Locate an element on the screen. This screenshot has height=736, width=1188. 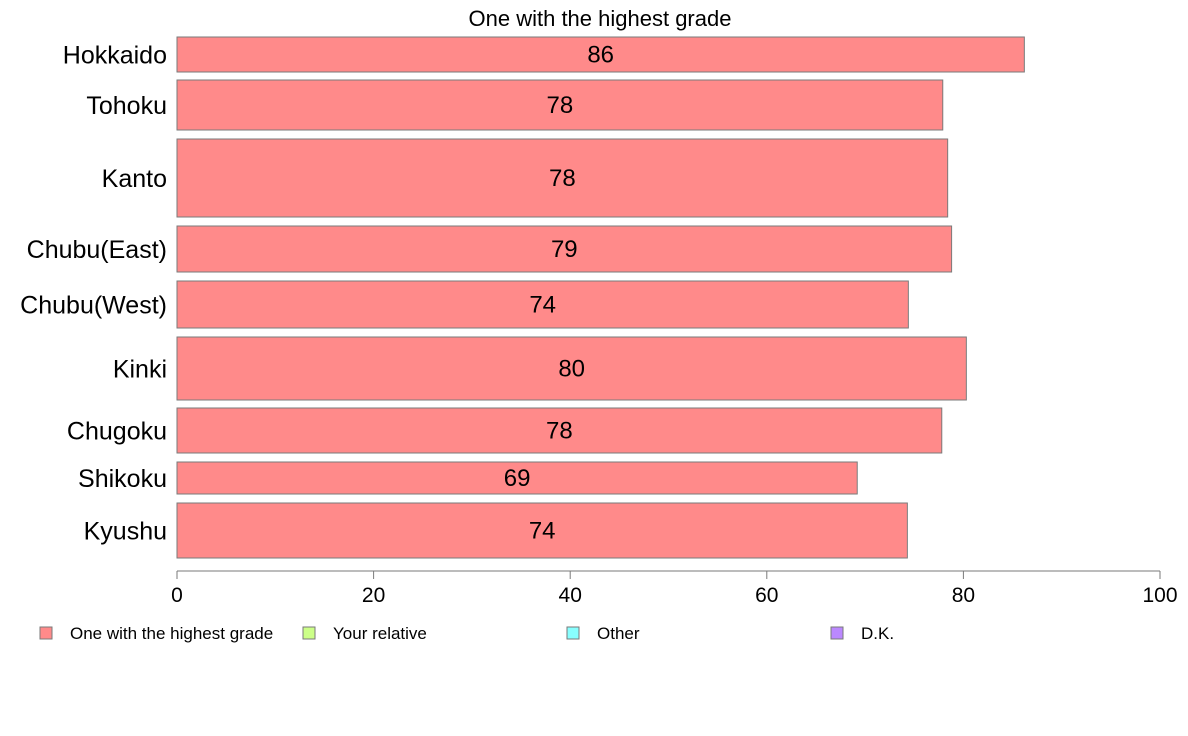
category-label: Tohoku is located at coordinates (126, 106).